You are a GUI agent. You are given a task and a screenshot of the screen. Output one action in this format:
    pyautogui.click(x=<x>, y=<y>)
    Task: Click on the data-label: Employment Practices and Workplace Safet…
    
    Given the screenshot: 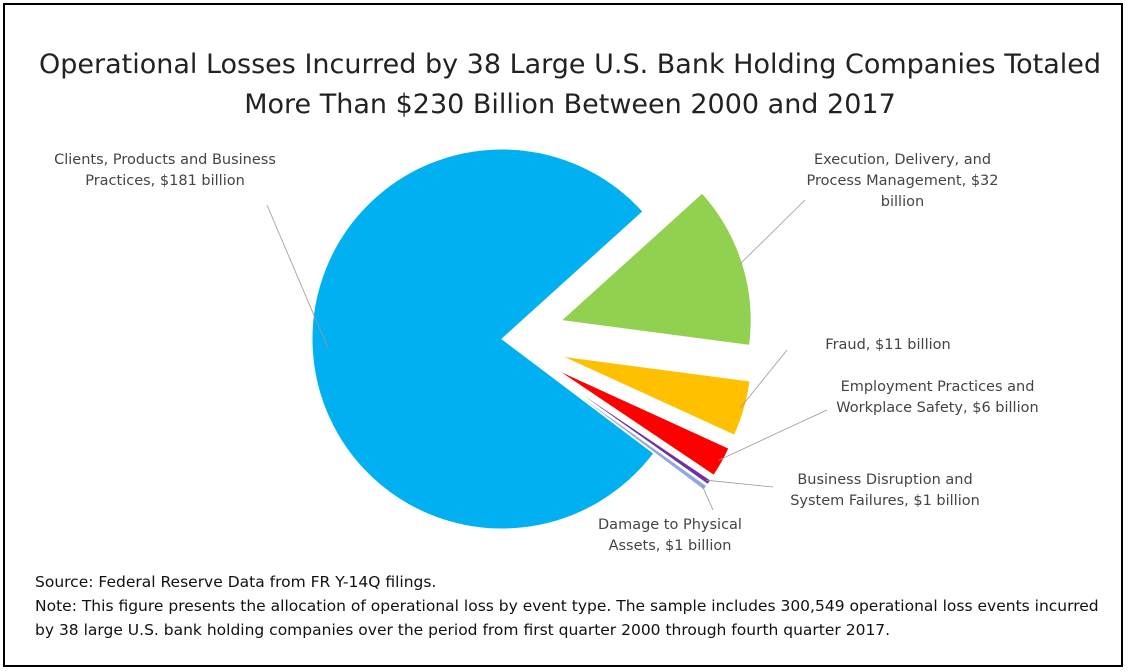 What is the action you would take?
    pyautogui.click(x=937, y=397)
    